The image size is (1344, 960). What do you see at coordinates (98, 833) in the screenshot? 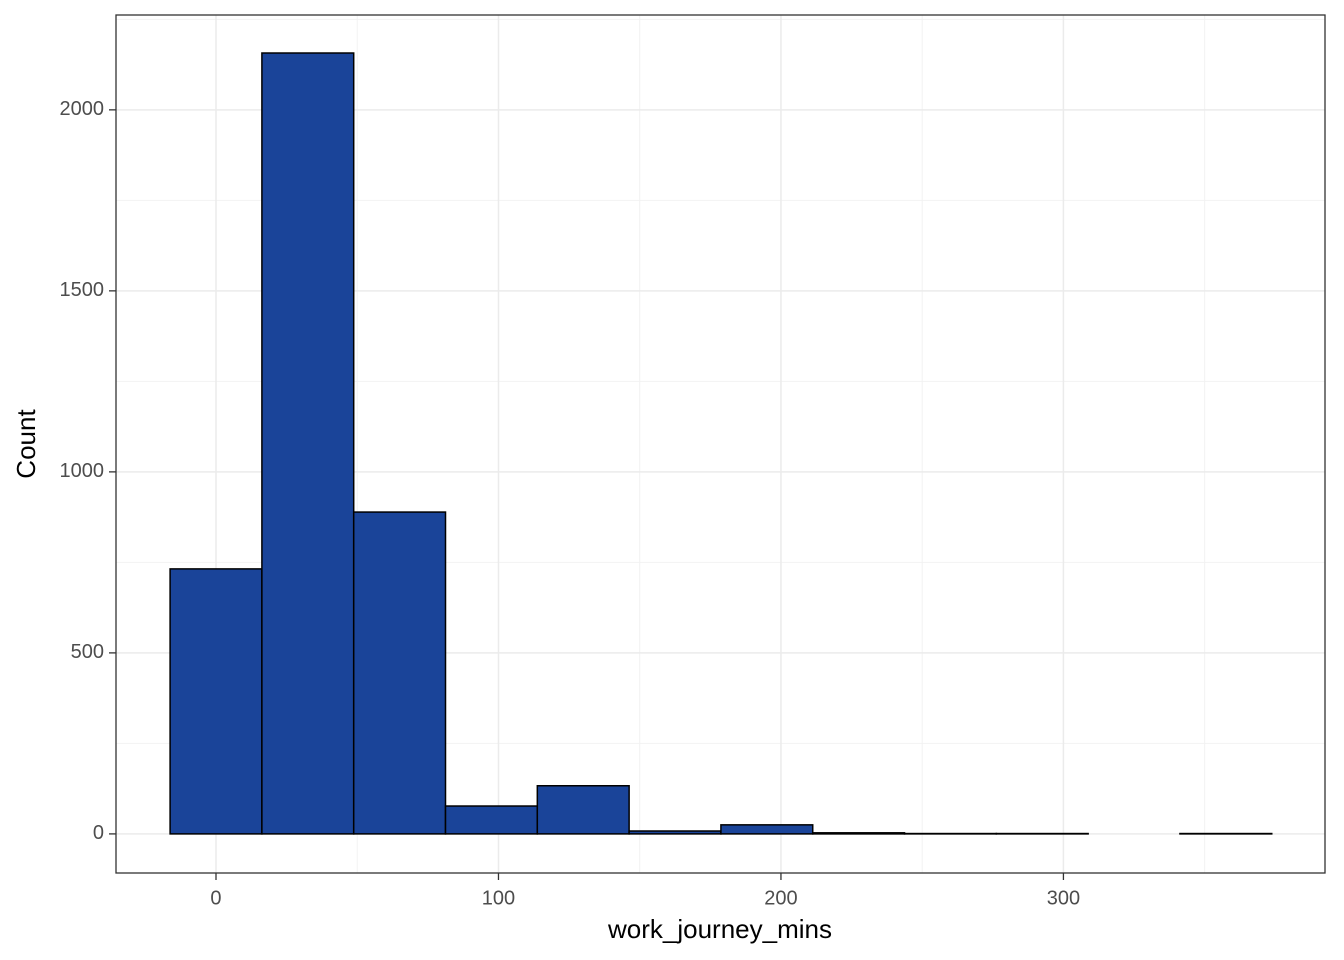
I see `y-tick-label: 0` at bounding box center [98, 833].